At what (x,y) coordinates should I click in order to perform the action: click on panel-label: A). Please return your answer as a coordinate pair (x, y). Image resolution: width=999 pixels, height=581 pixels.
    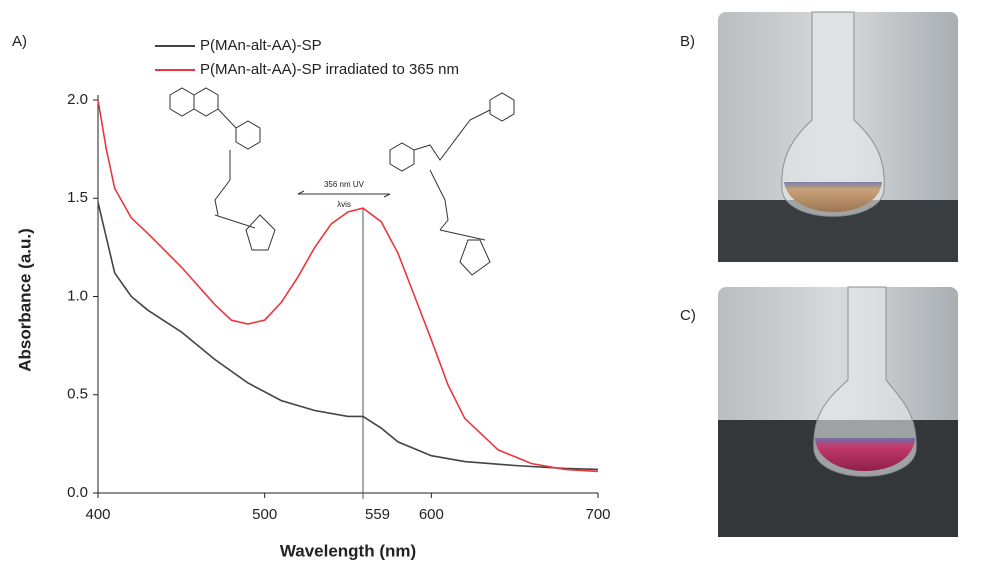
    Looking at the image, I should click on (19, 41).